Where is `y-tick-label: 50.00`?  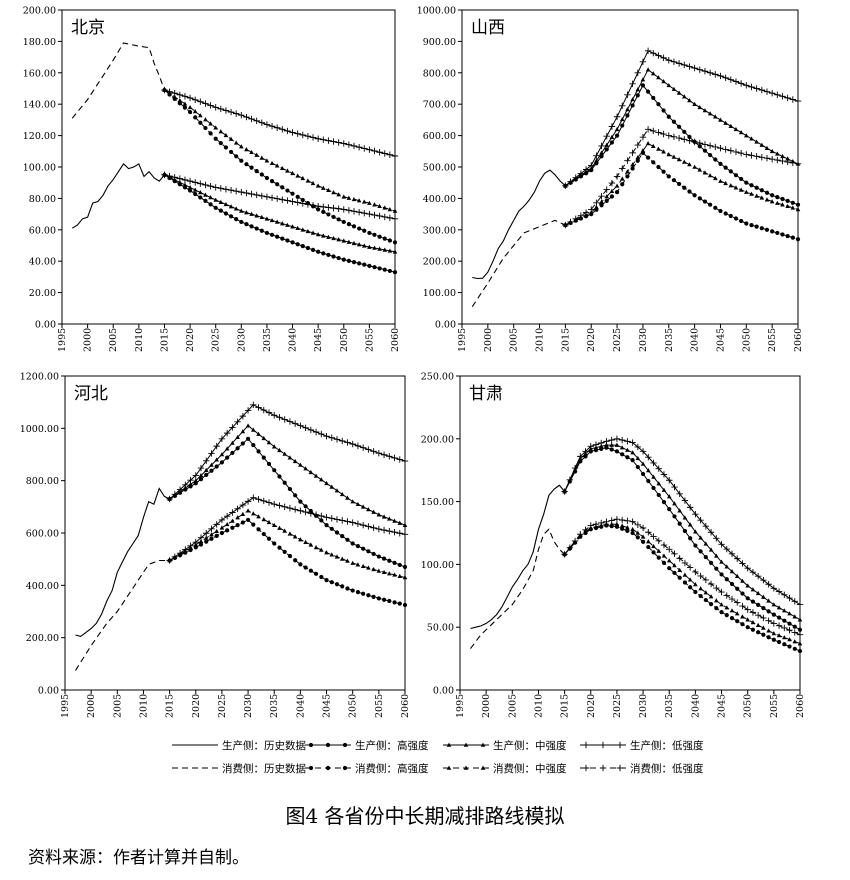 y-tick-label: 50.00 is located at coordinates (440, 628).